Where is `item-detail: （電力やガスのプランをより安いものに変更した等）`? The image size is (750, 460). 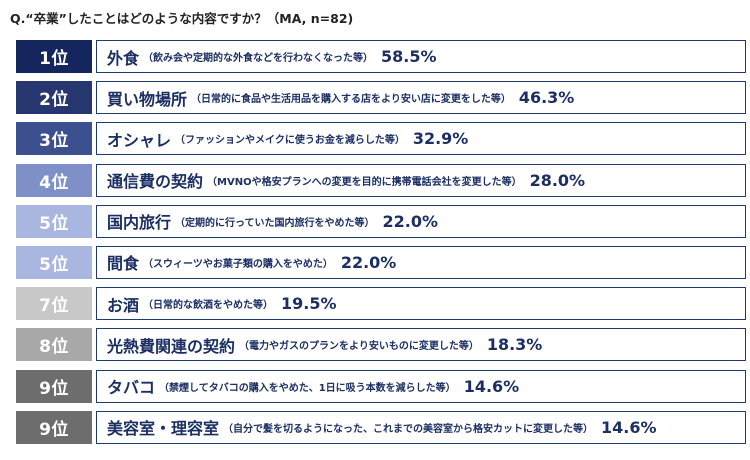 item-detail: （電力やガスのプランをより安いものに変更した等） is located at coordinates (359, 347).